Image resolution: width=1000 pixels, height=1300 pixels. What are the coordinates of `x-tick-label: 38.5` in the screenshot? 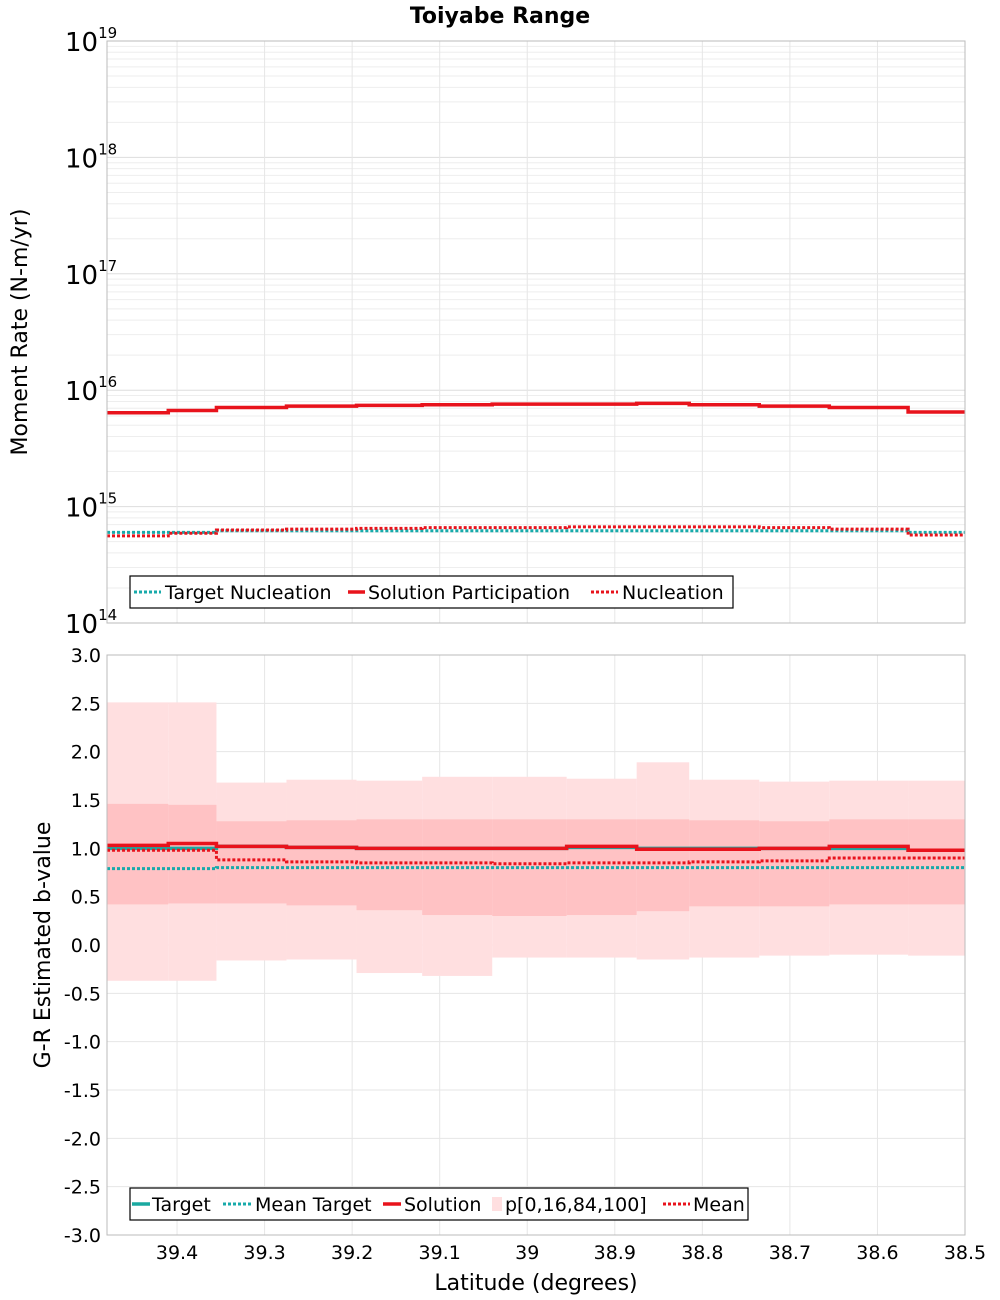 It's located at (965, 1253).